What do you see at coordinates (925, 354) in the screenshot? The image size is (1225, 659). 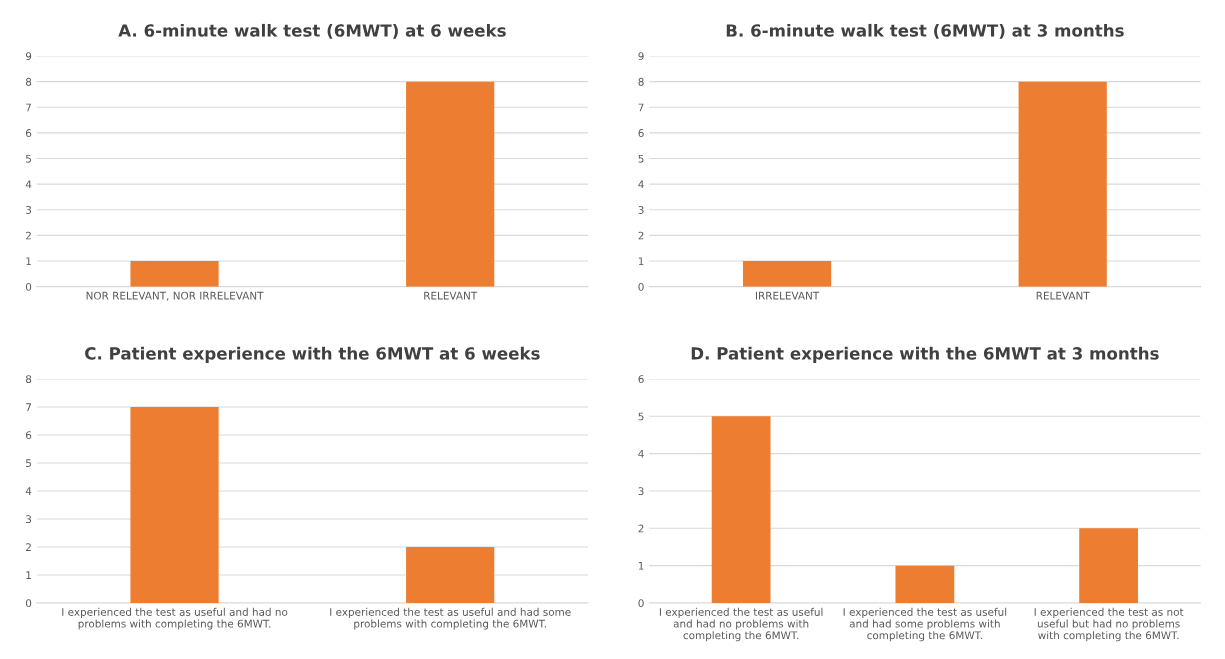 I see `chart-title: D. Patient experience with the 6MWT at 3 months` at bounding box center [925, 354].